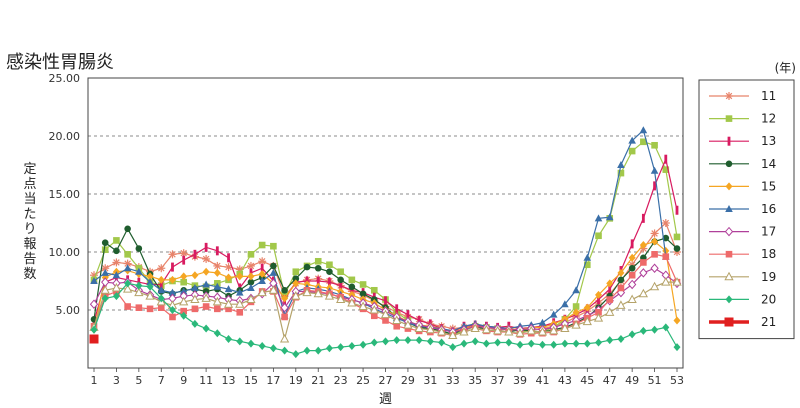 The image size is (800, 408). I want to click on x-tick-label: 1, so click(94, 380).